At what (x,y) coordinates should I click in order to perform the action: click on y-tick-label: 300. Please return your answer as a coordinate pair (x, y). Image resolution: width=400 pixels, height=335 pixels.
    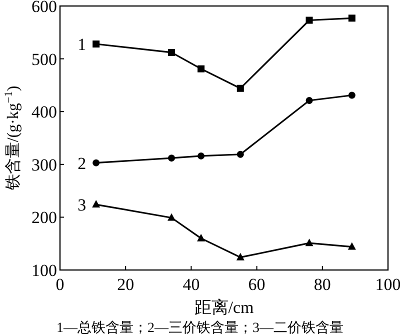
    Looking at the image, I should click on (44, 164).